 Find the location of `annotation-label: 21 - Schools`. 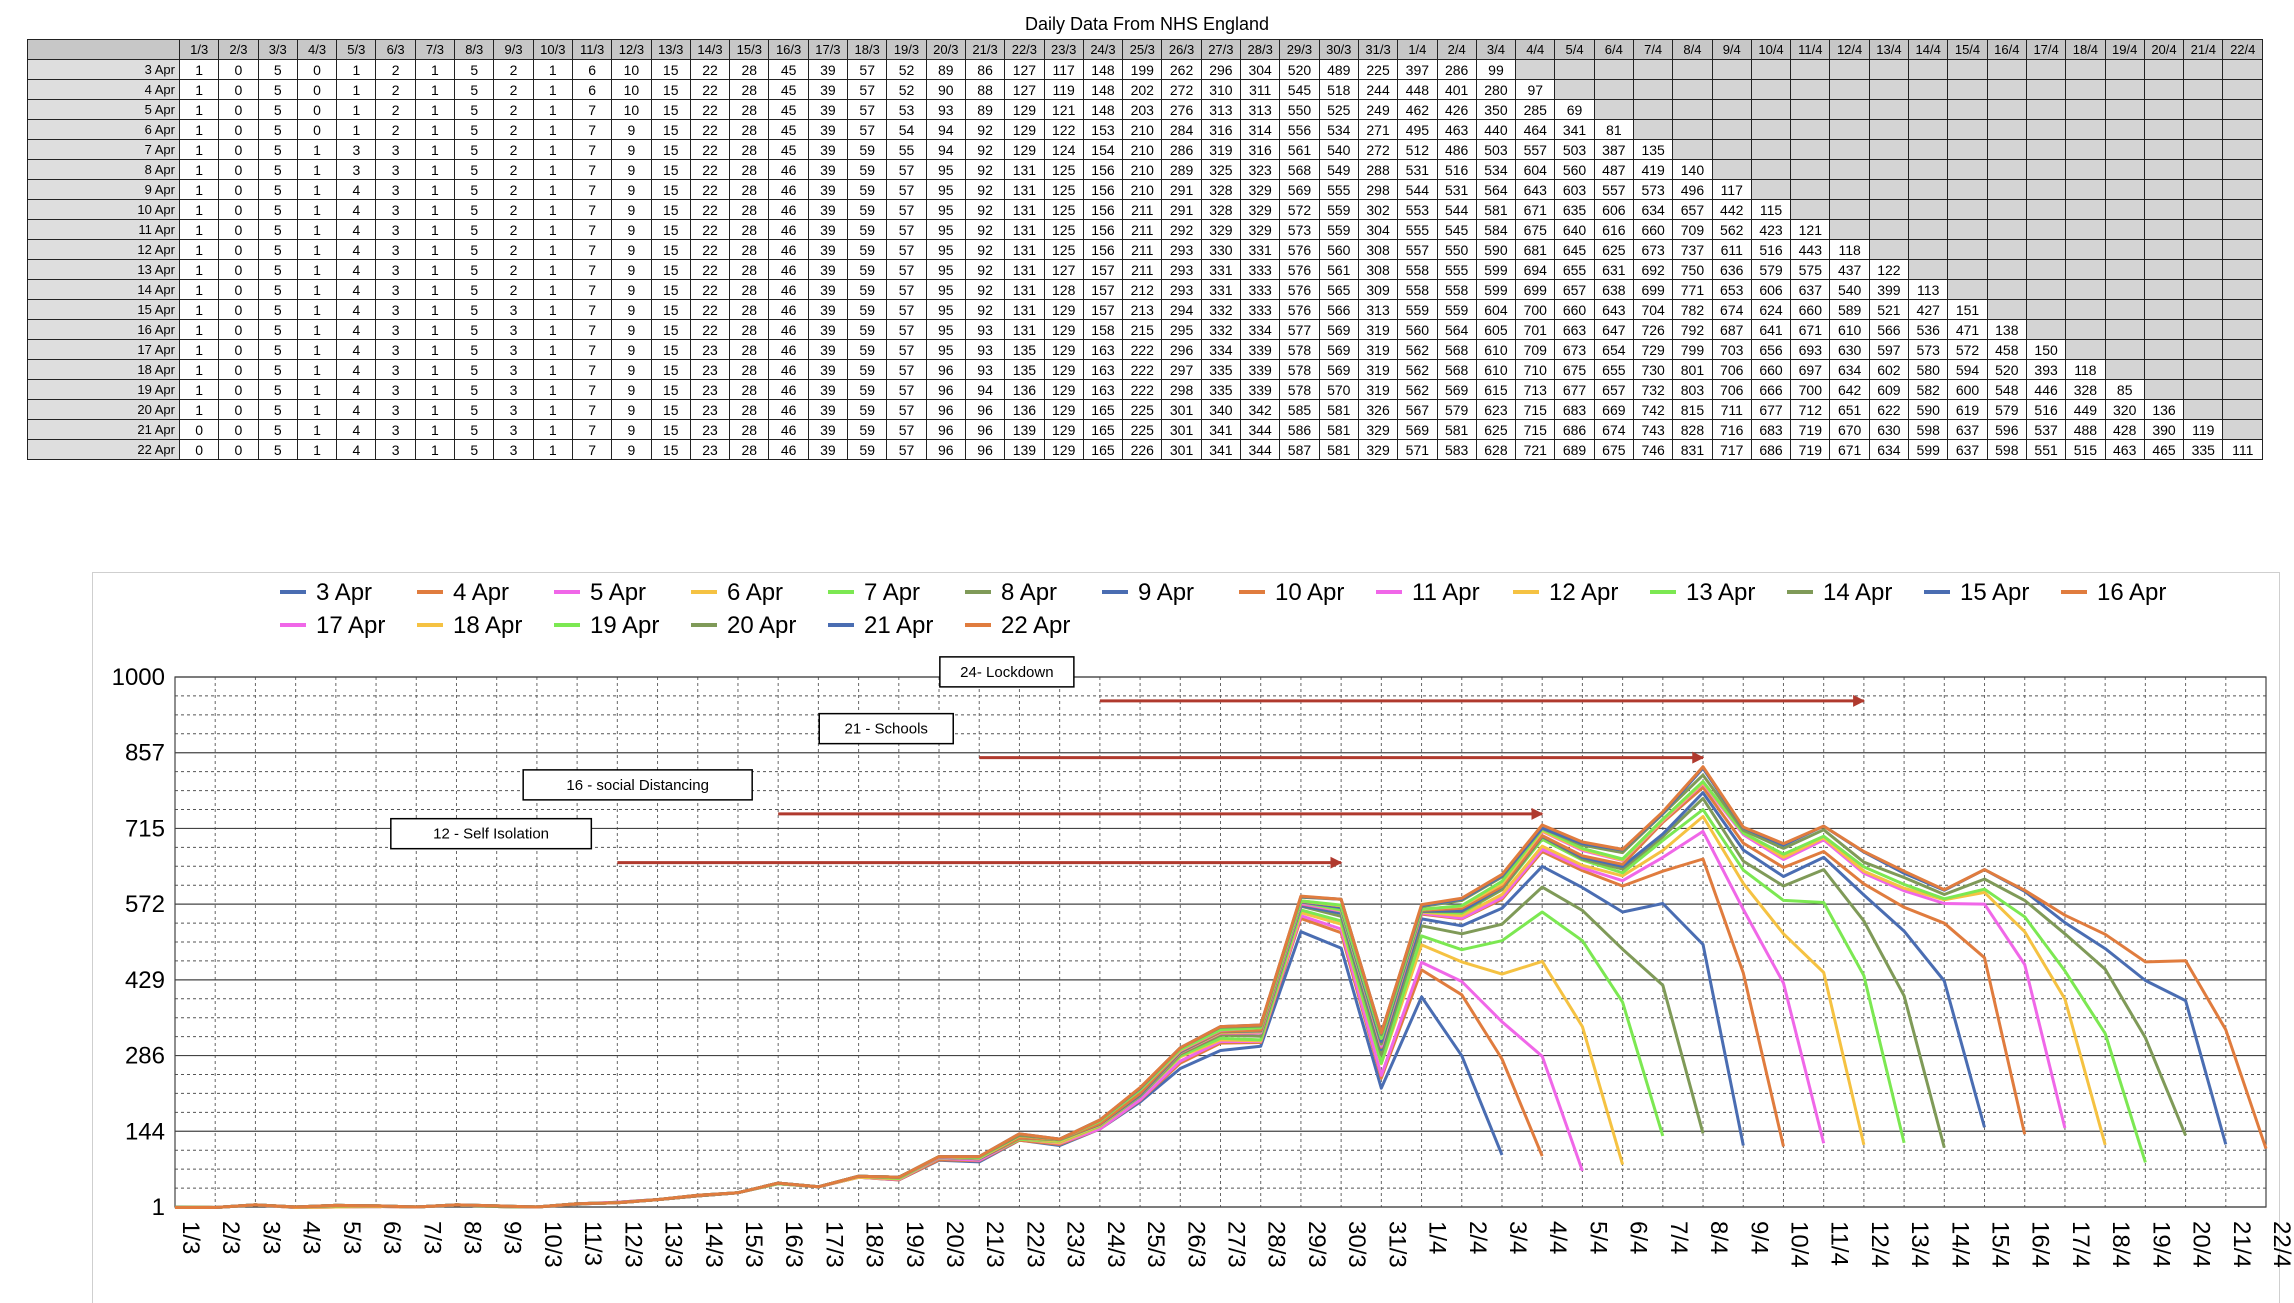

annotation-label: 21 - Schools is located at coordinates (886, 729).